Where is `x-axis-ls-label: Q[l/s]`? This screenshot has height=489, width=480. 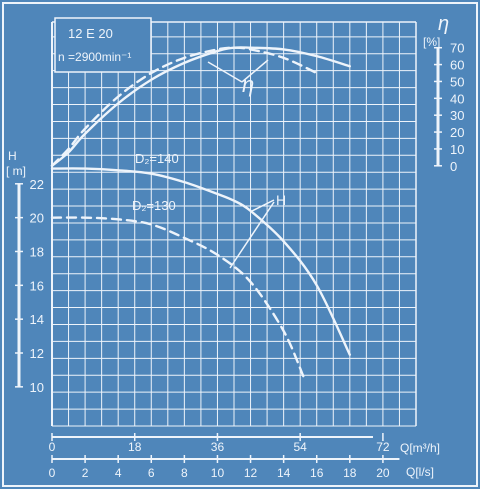
x-axis-ls-label: Q[l/s] is located at coordinates (420, 472).